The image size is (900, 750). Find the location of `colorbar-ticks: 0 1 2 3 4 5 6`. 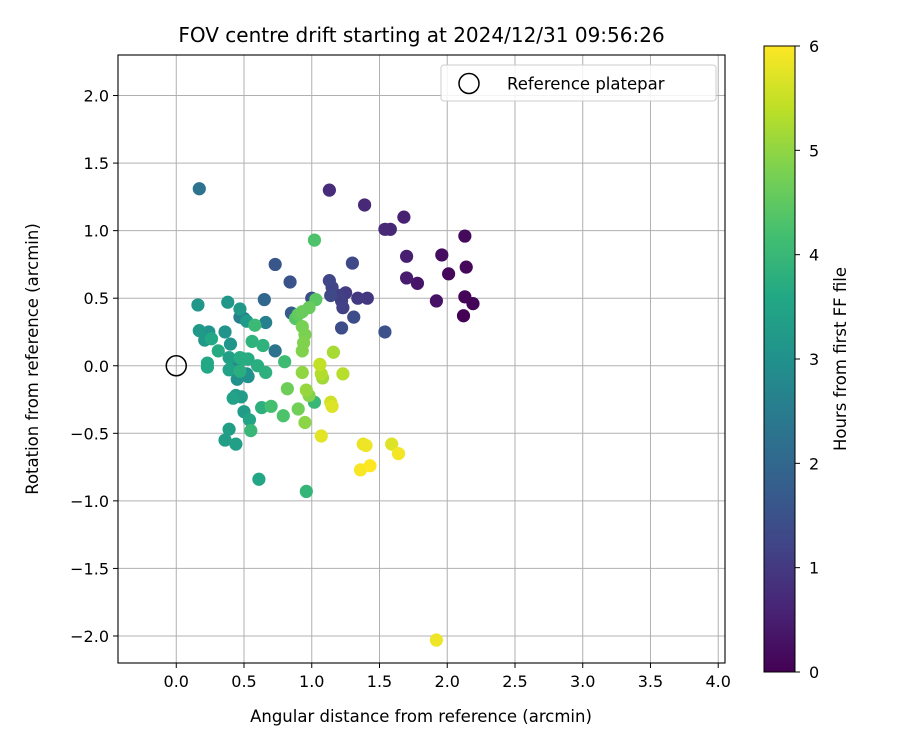

colorbar-ticks: 0 1 2 3 4 5 6 is located at coordinates (807, 359).